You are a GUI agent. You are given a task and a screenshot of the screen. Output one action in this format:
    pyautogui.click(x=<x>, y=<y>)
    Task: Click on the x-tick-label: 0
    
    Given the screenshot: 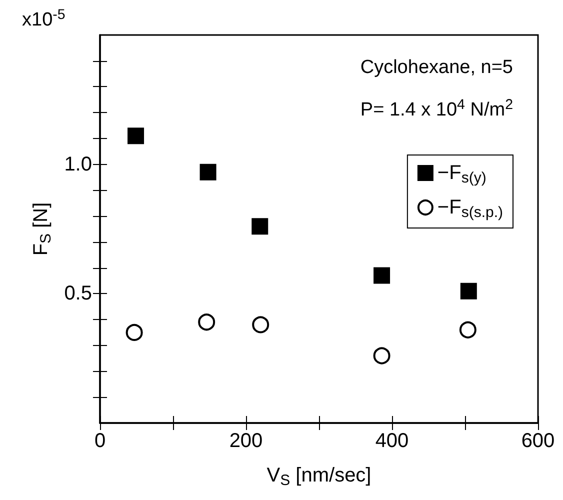 What is the action you would take?
    pyautogui.click(x=100, y=441)
    